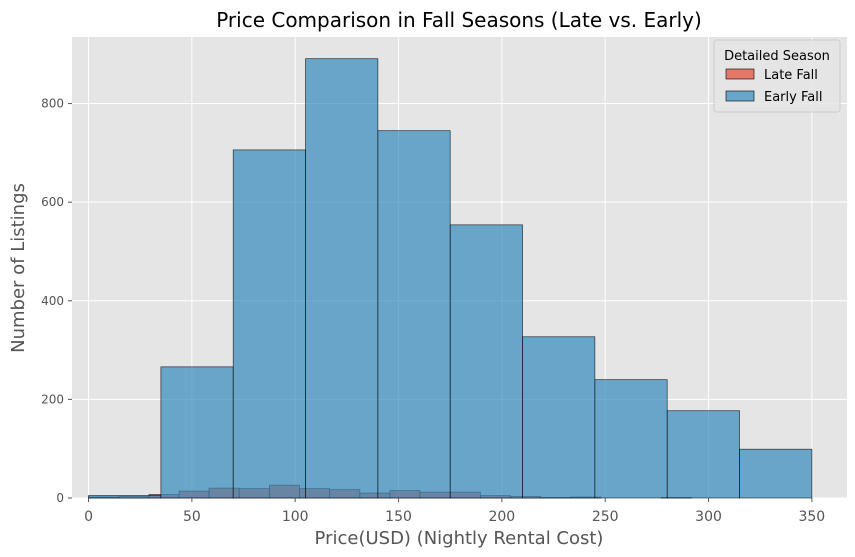  What do you see at coordinates (398, 517) in the screenshot?
I see `x-tick-label: 150` at bounding box center [398, 517].